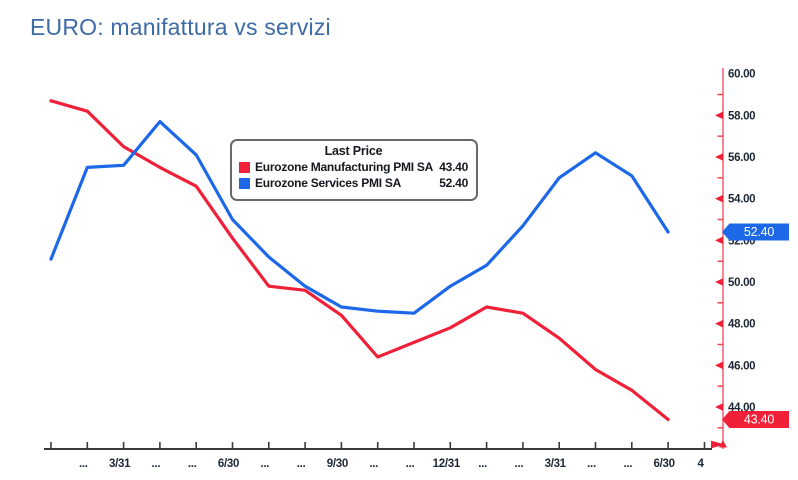 This screenshot has height=480, width=798. Describe the element at coordinates (741, 283) in the screenshot. I see `y-tick-label: 50.00` at that location.